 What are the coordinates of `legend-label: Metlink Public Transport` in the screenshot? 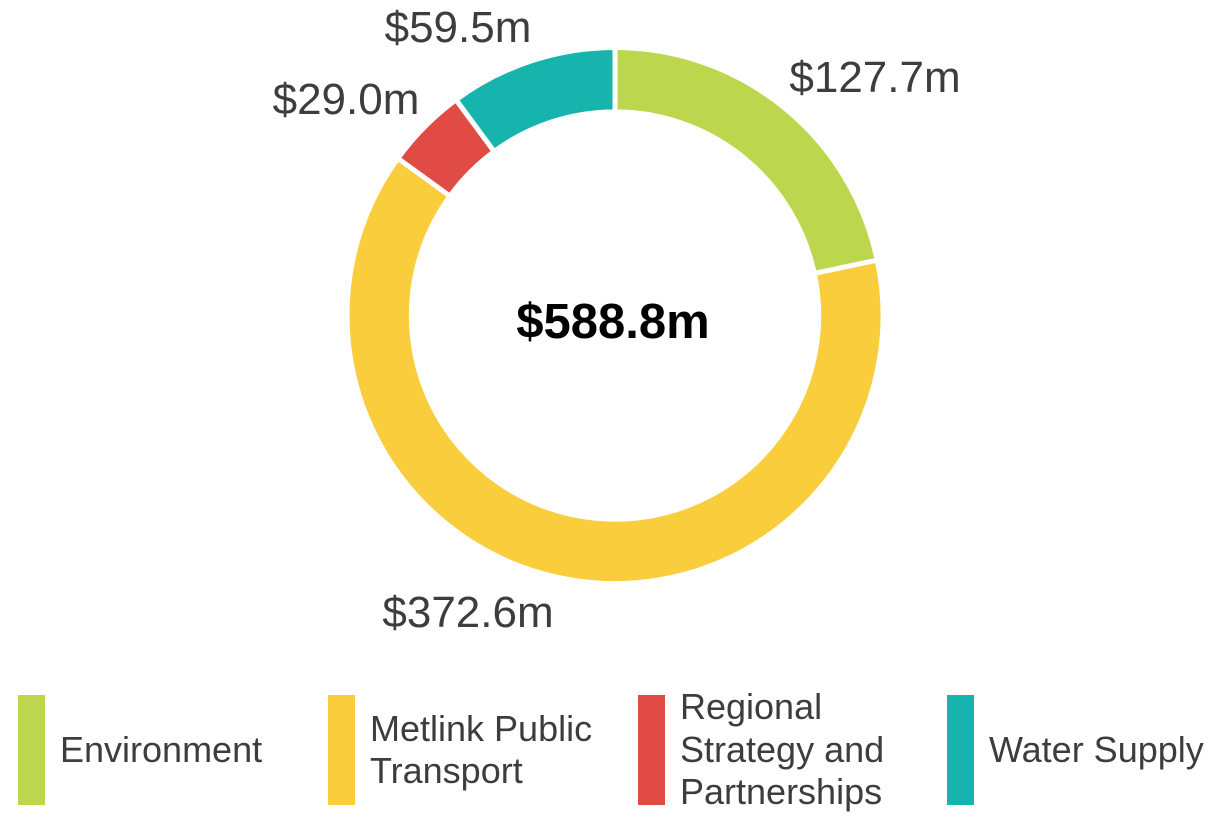 It's located at (481, 749).